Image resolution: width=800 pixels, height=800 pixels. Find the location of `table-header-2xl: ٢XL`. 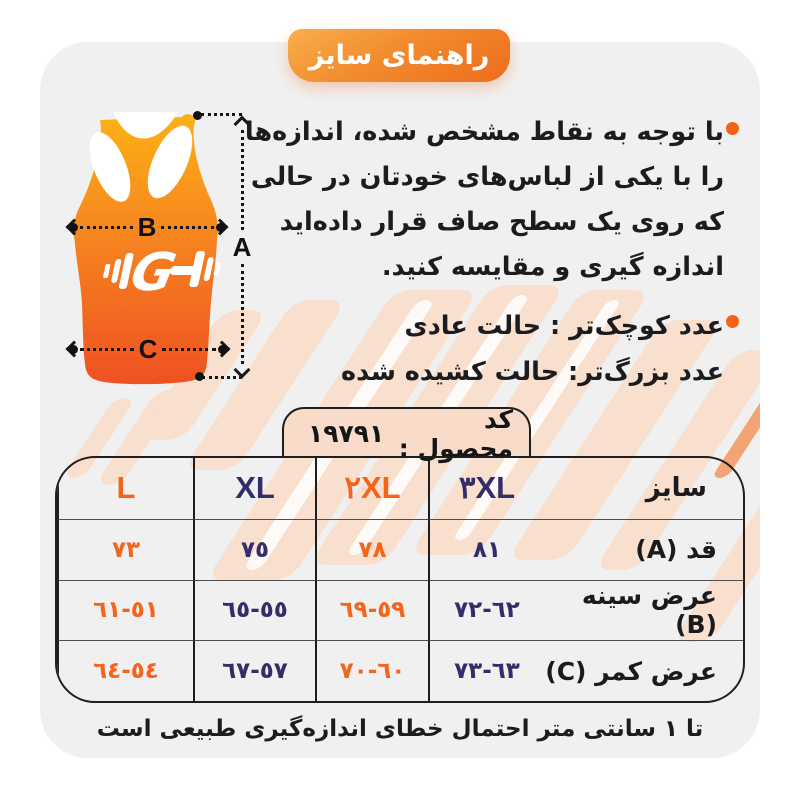

table-header-2xl: ٢XL is located at coordinates (371, 488).